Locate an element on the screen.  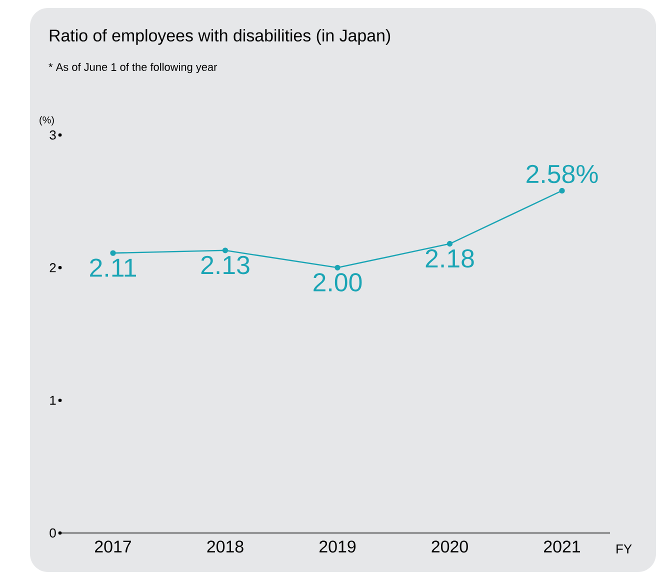
y-tick-label: 3 is located at coordinates (53, 135).